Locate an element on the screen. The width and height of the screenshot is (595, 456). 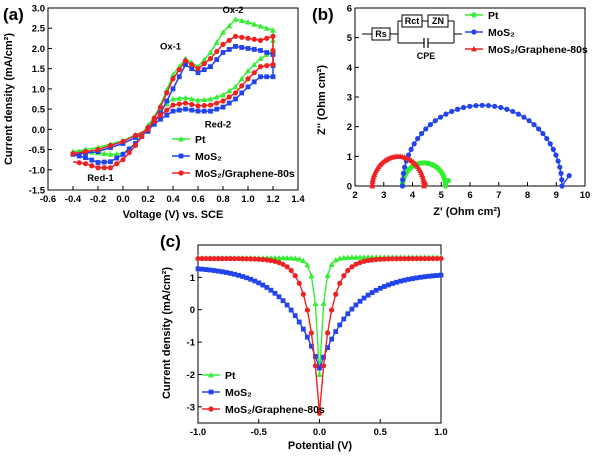
panel-b-y-tick-label-0: 0 is located at coordinates (349, 187).